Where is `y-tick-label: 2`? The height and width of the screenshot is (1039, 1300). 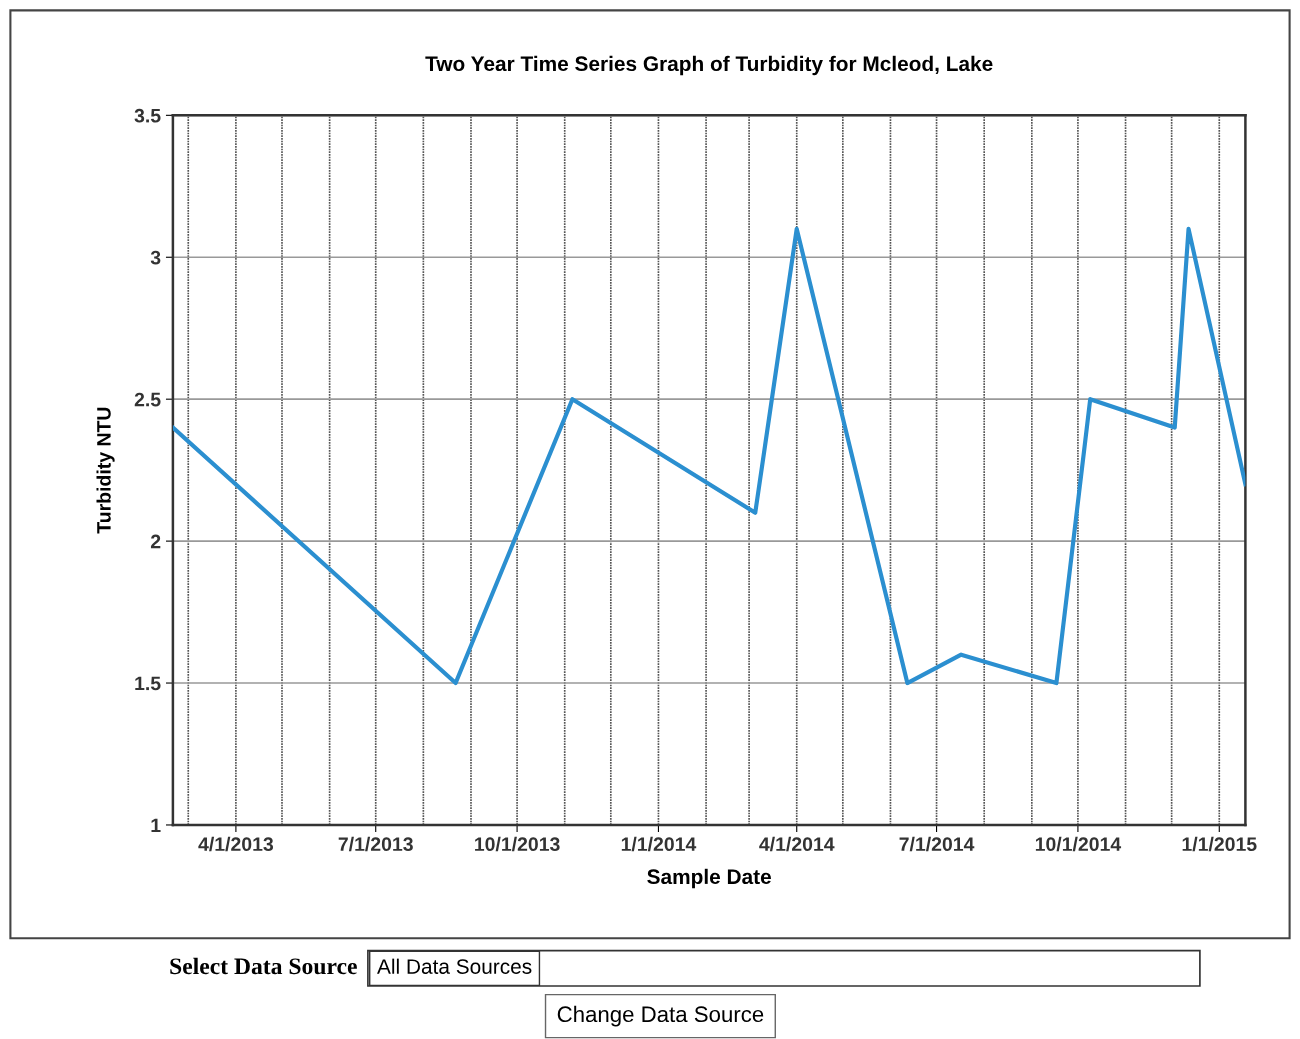
y-tick-label: 2 is located at coordinates (155, 541).